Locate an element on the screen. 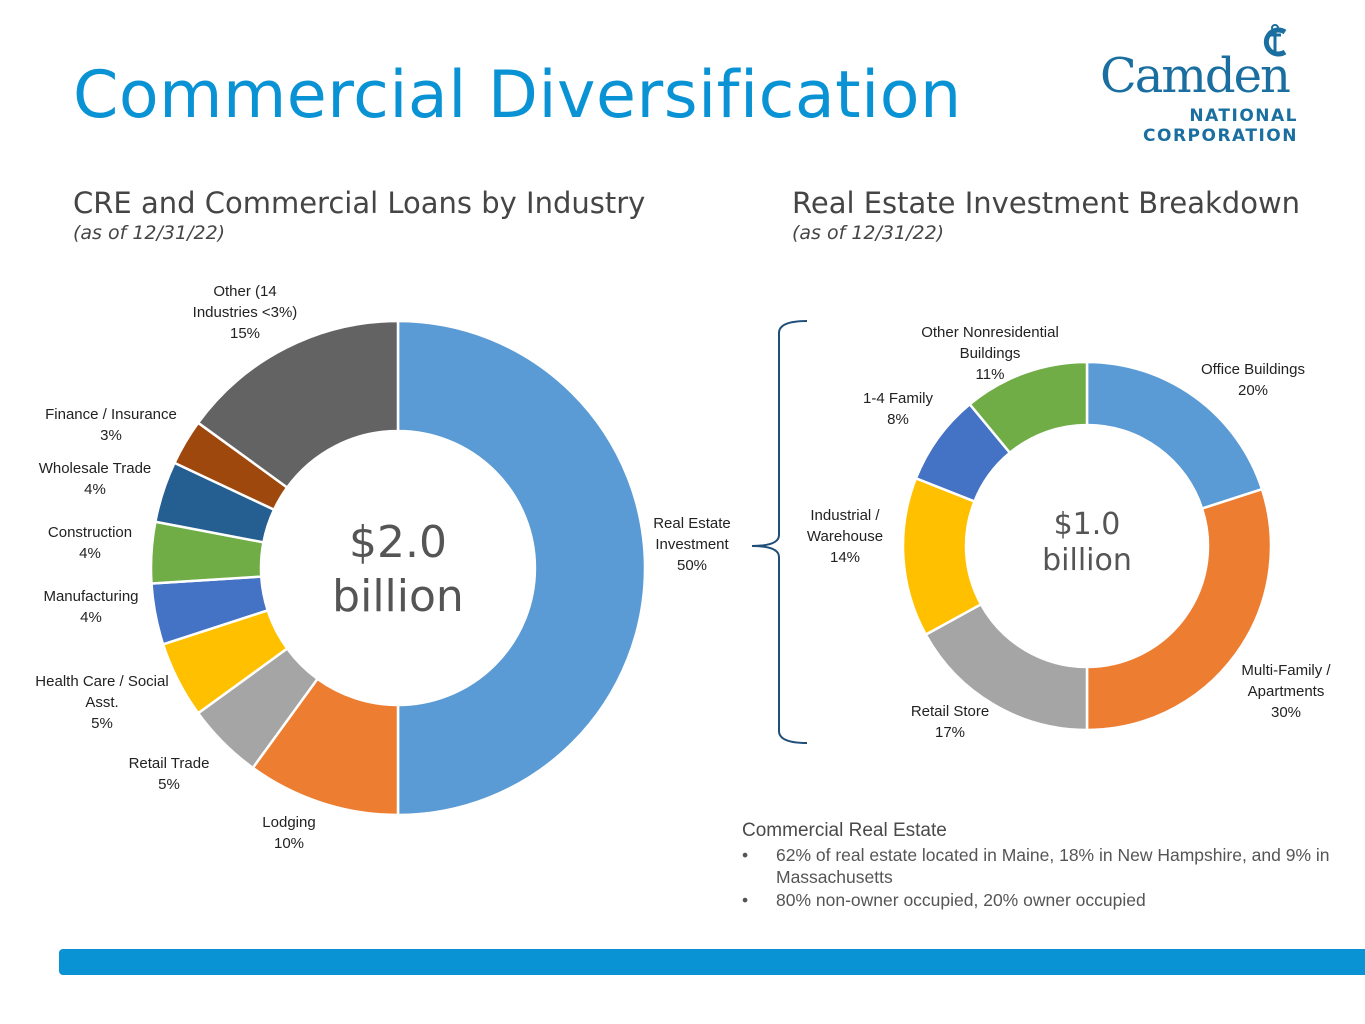 The height and width of the screenshot is (1024, 1365). logo-wordmark: Camden is located at coordinates (1195, 76).